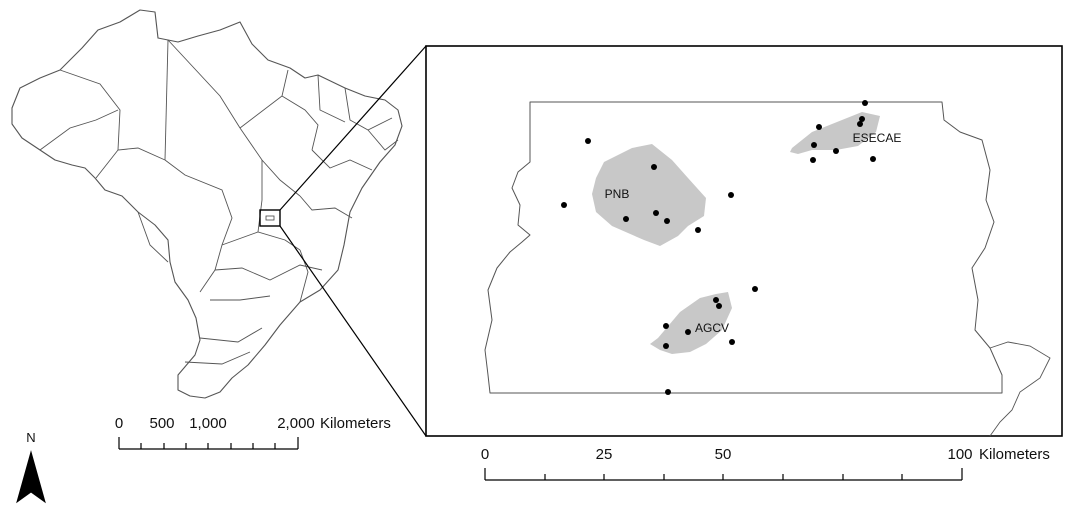 This screenshot has height=506, width=1068. Describe the element at coordinates (877, 138) in the screenshot. I see `area-label-esecae: ESECAE` at that location.